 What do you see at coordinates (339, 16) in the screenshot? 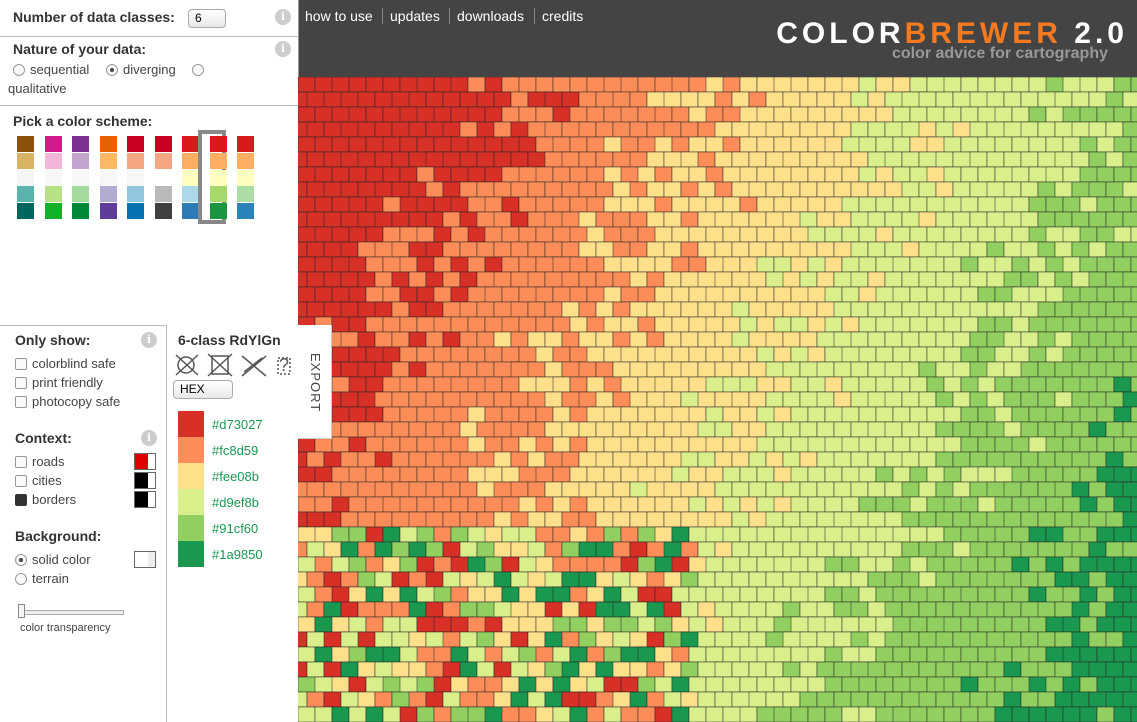
I see `nav-link: how to use` at bounding box center [339, 16].